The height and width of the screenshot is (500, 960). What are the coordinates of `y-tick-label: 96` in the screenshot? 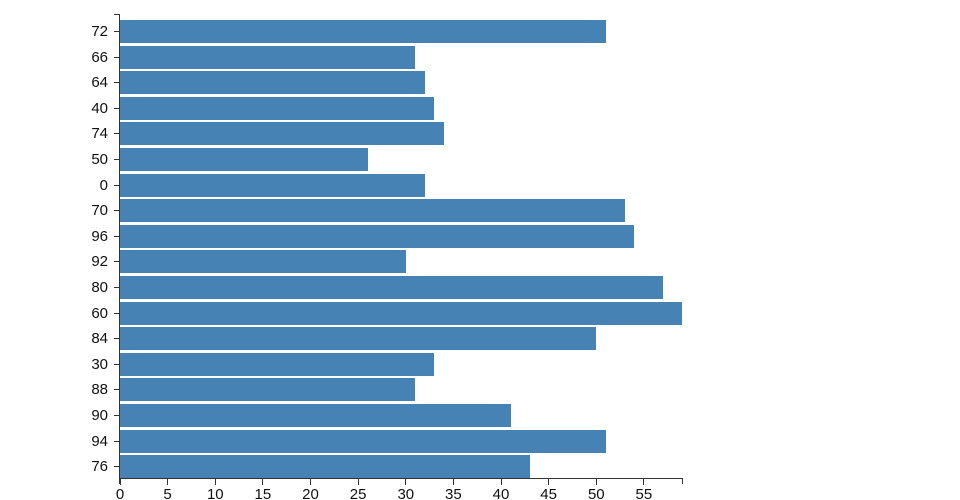 It's located at (99, 236).